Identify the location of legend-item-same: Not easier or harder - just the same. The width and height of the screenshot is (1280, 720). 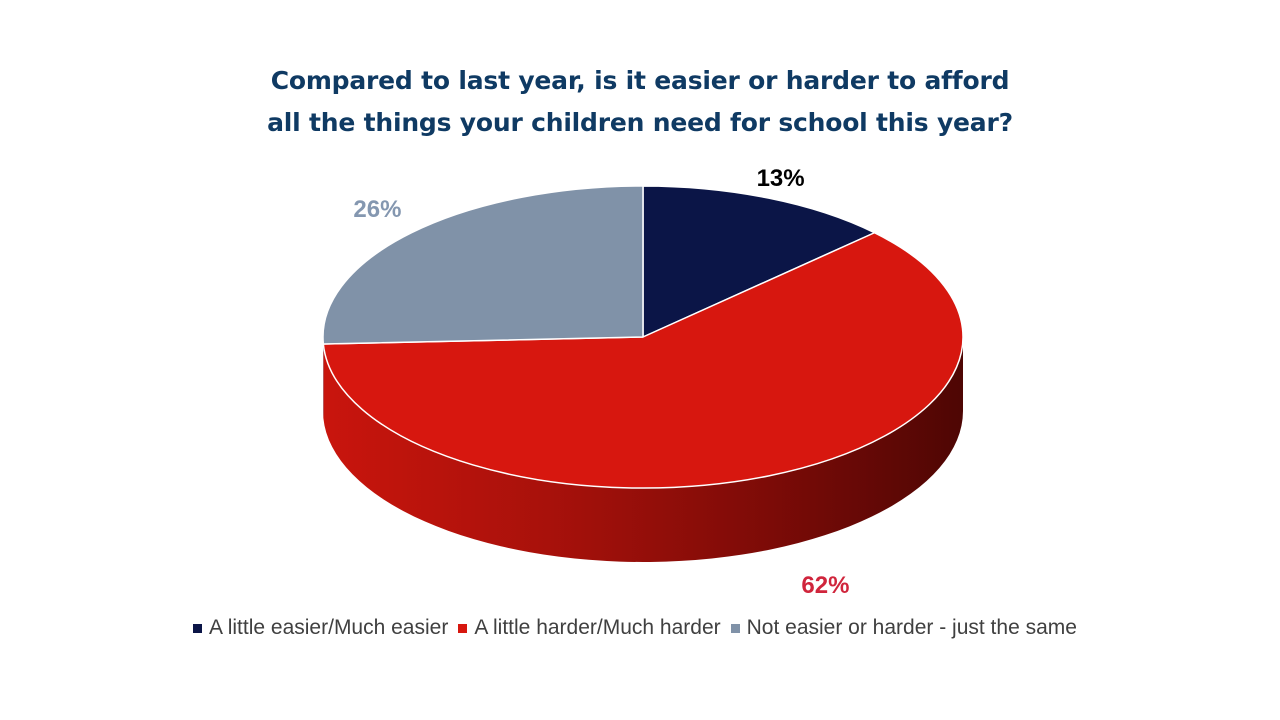
(903, 628).